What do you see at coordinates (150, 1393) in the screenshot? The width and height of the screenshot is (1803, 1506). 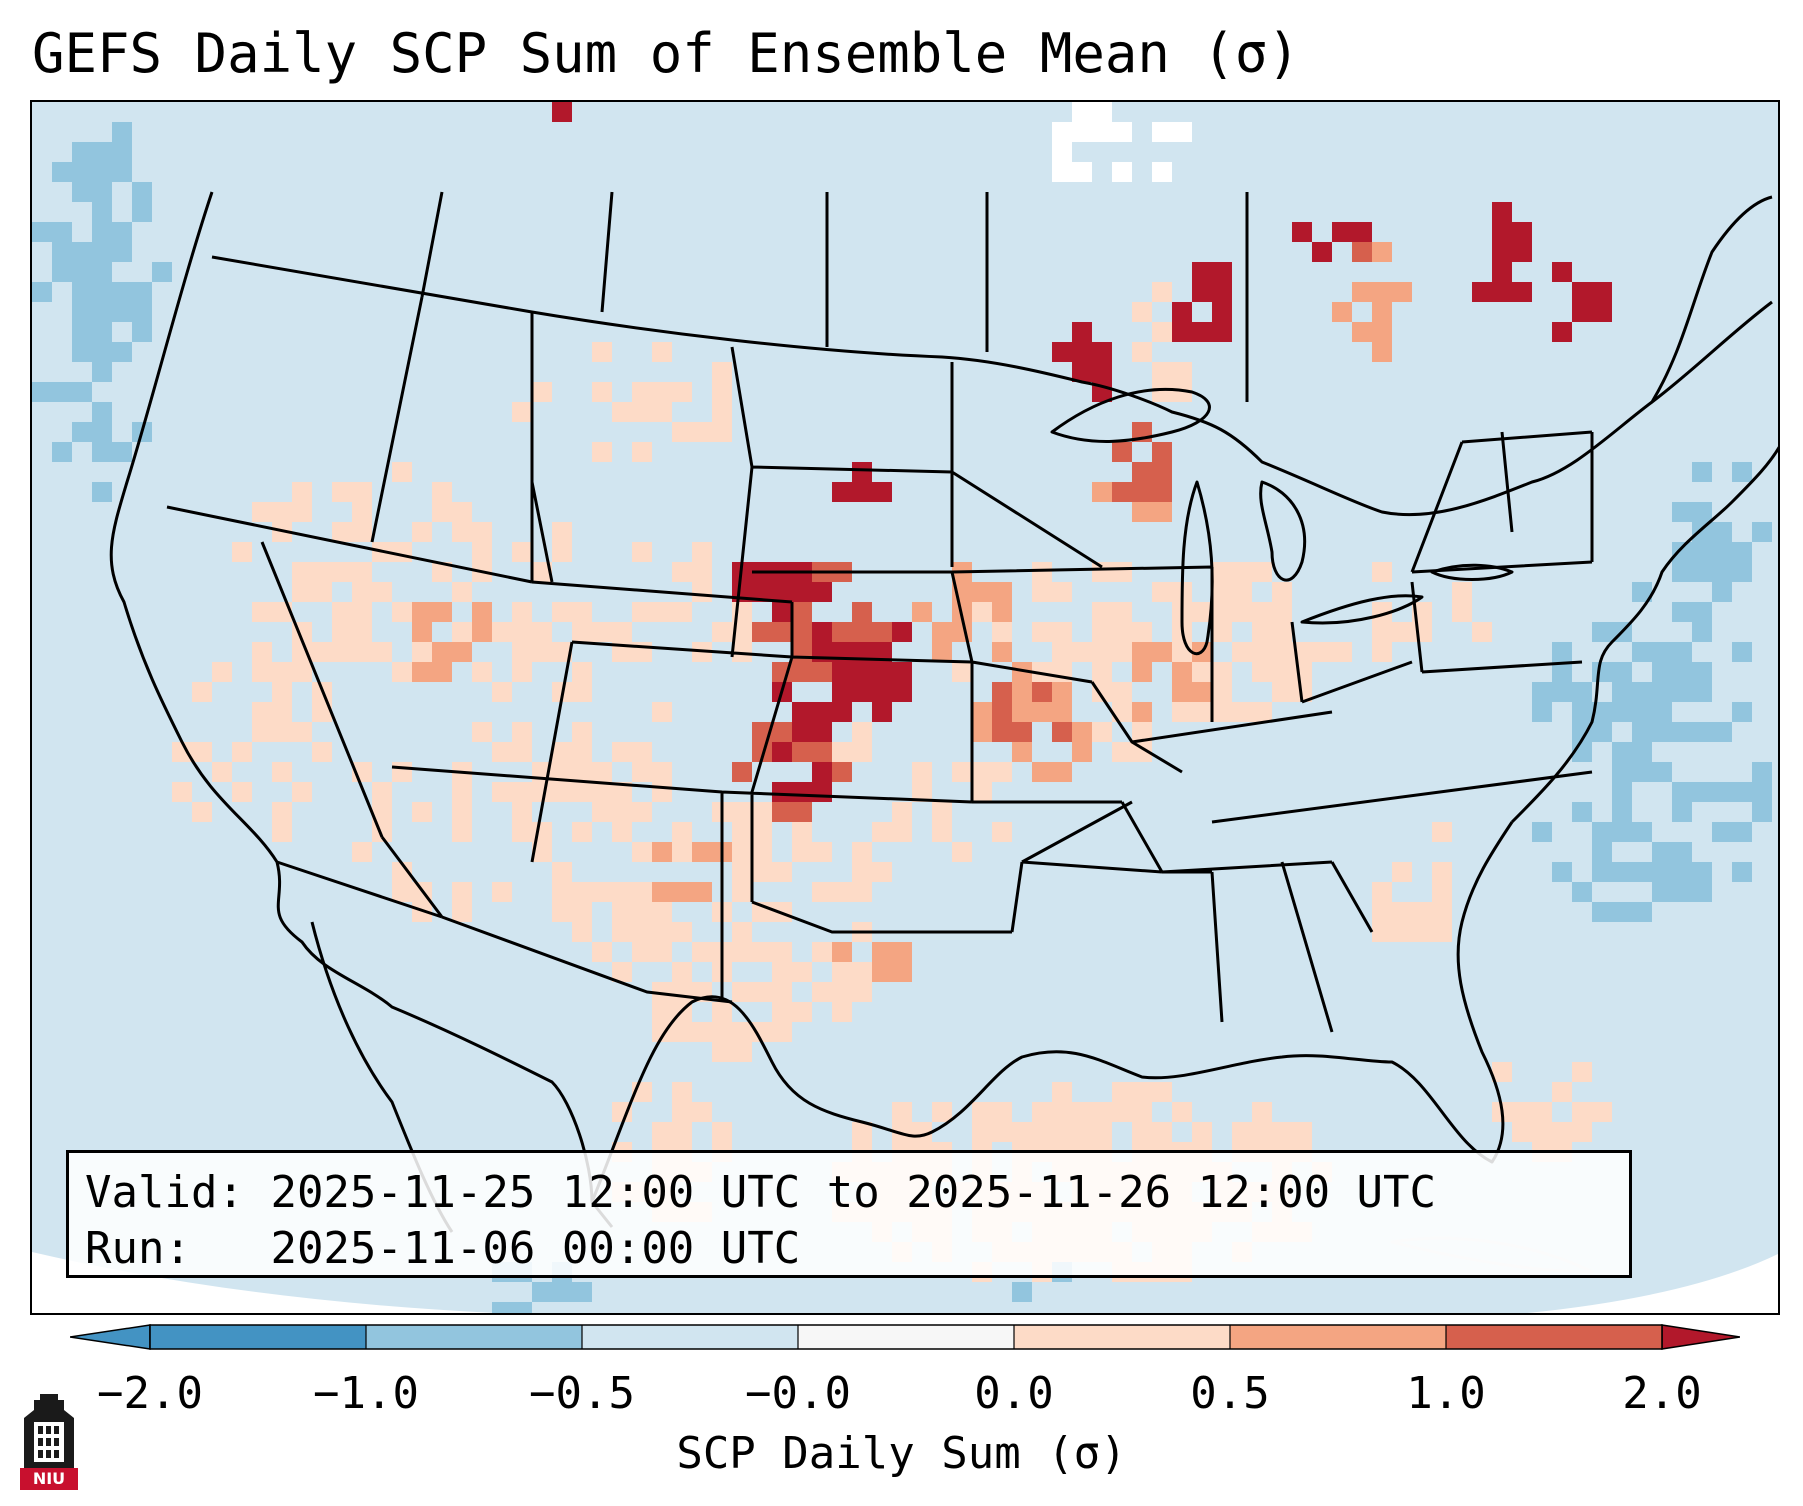 I see `colorbar-tick-label: −2.0` at bounding box center [150, 1393].